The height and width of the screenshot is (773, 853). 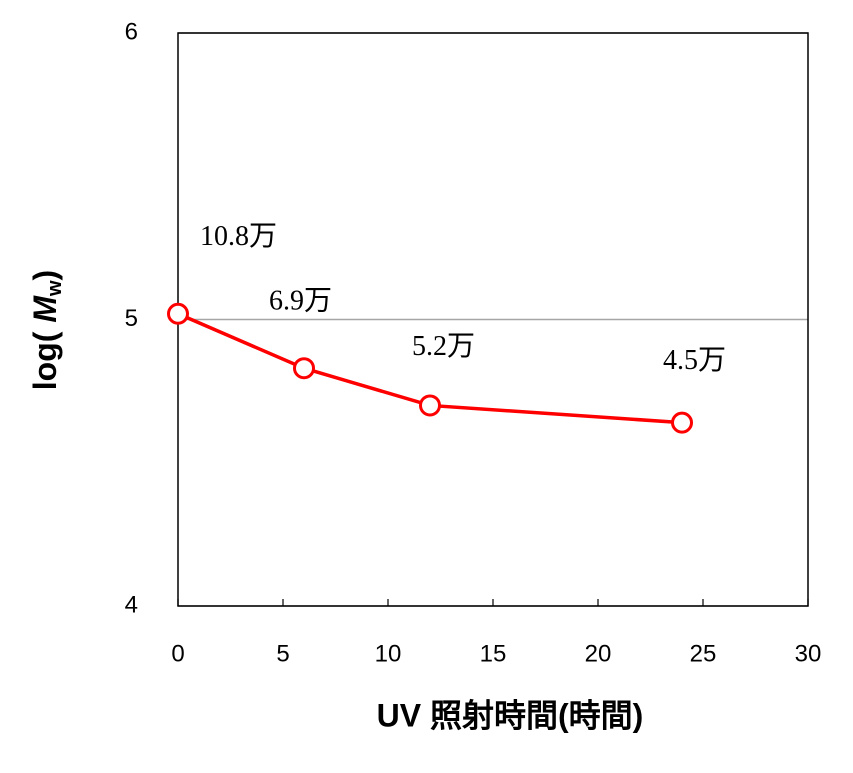 I want to click on y-label-suffix: ), so click(x=45, y=275).